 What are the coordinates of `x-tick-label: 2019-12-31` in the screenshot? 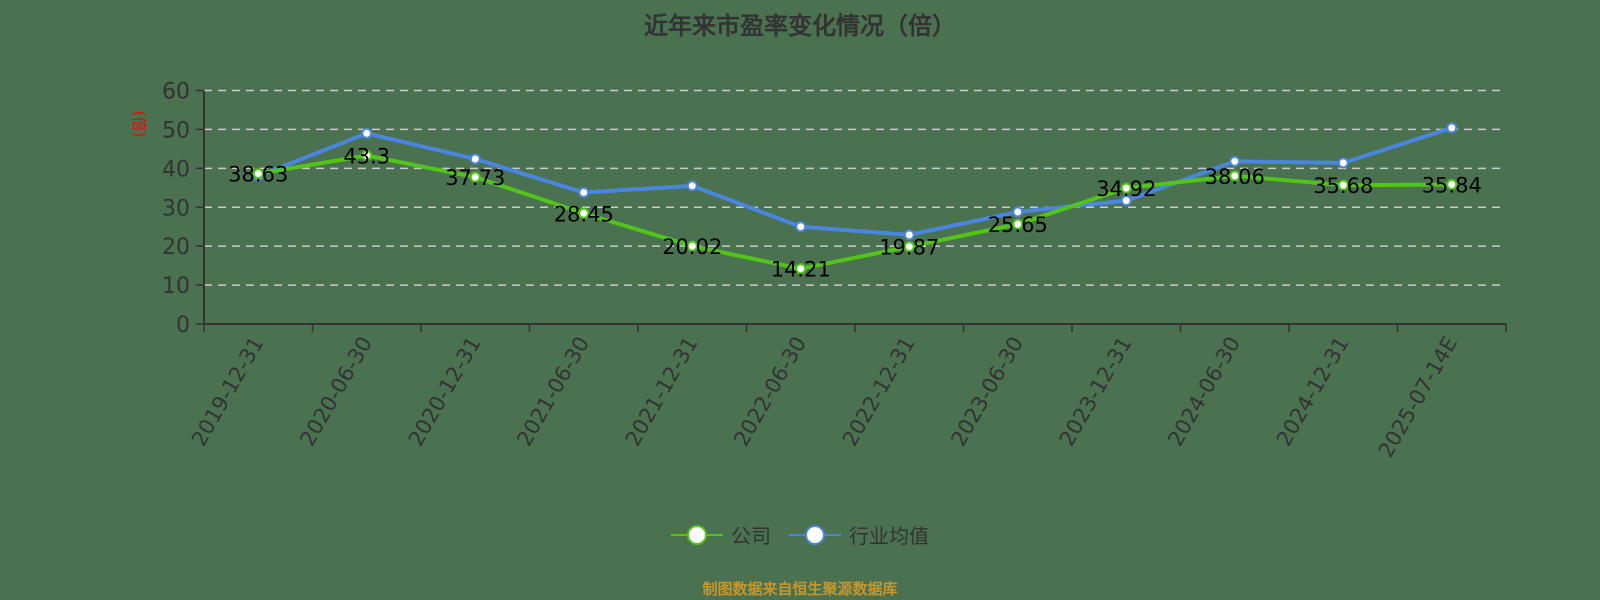 It's located at (228, 392).